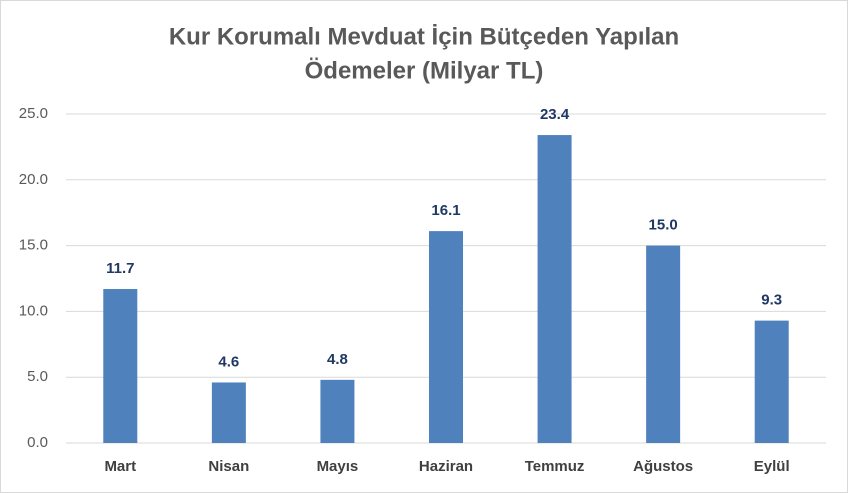 The height and width of the screenshot is (493, 848). I want to click on value-label: 23.4, so click(555, 114).